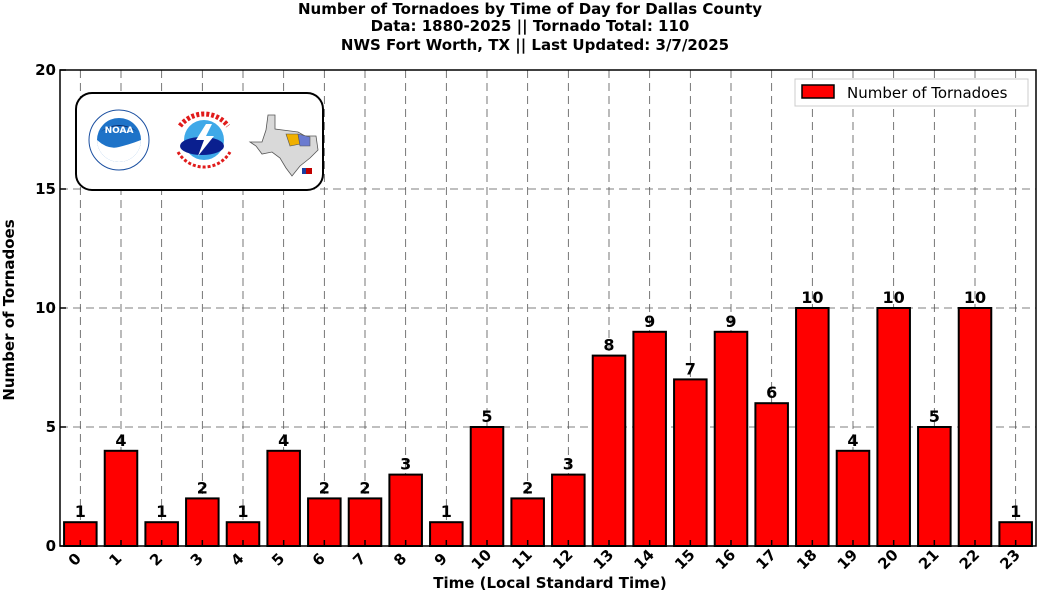 The height and width of the screenshot is (592, 1037). Describe the element at coordinates (1009, 559) in the screenshot. I see `x-tick-label: 23` at that location.